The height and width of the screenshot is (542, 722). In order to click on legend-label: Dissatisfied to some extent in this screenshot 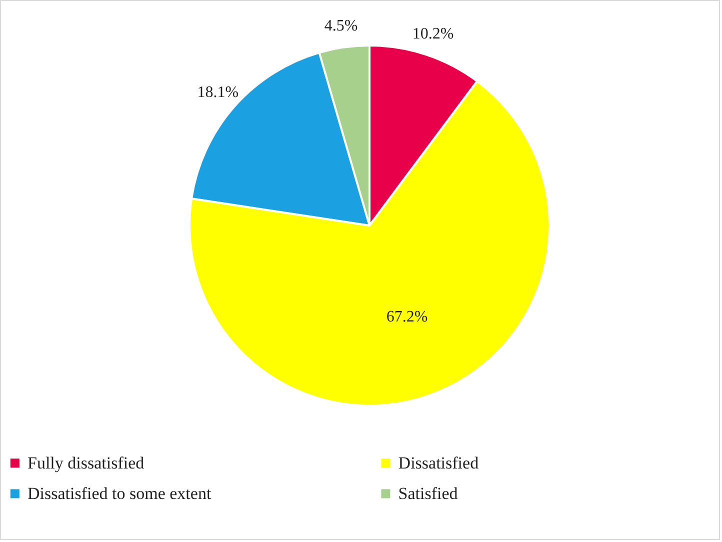, I will do `click(120, 494)`.